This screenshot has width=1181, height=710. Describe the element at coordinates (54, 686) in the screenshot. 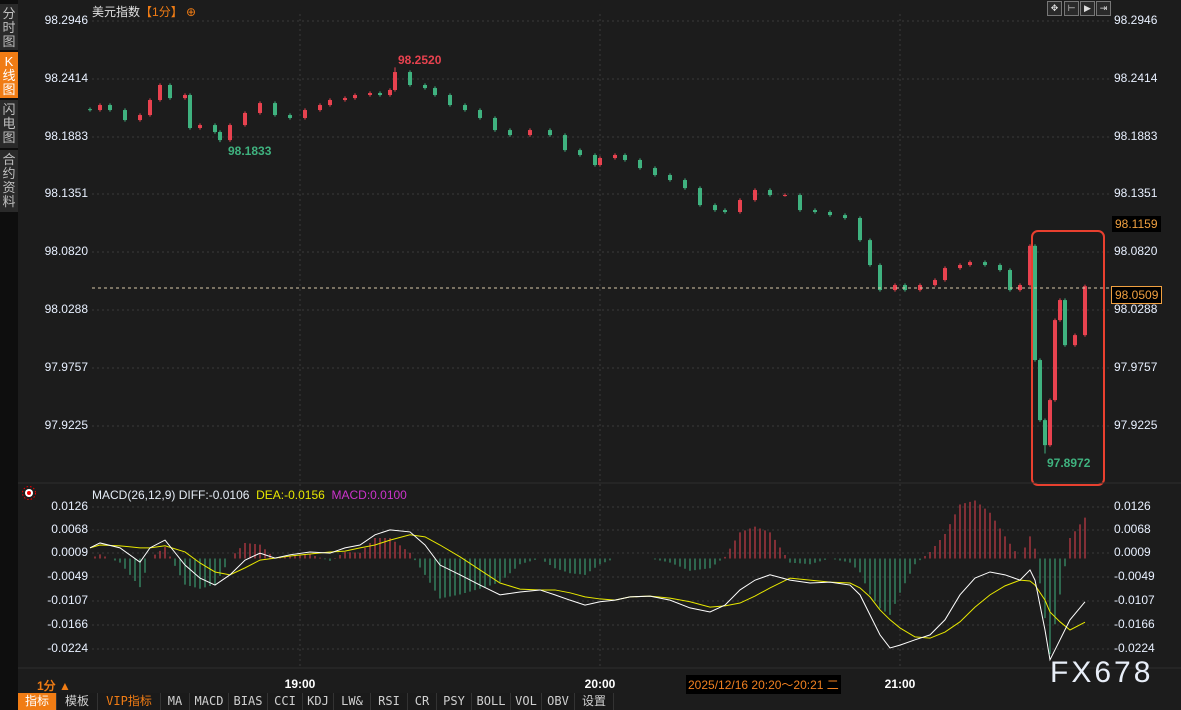

I see `period-selector: 1分 ▲` at that location.